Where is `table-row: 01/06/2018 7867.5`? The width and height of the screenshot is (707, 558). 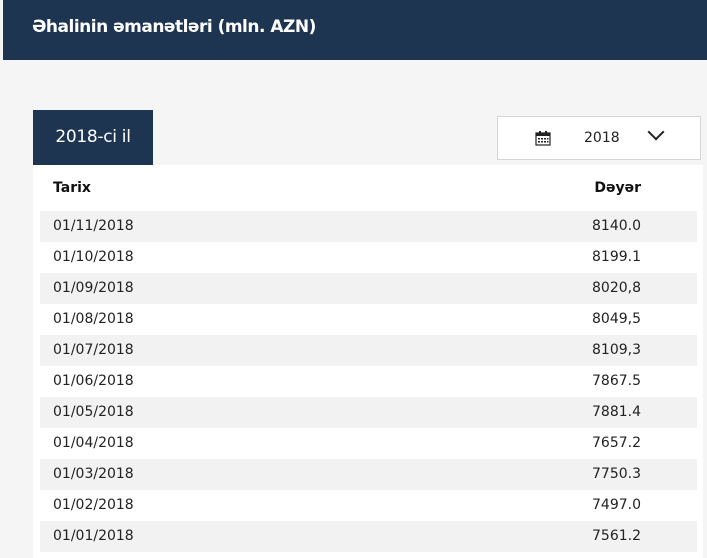 table-row: 01/06/2018 7867.5 is located at coordinates (368, 381).